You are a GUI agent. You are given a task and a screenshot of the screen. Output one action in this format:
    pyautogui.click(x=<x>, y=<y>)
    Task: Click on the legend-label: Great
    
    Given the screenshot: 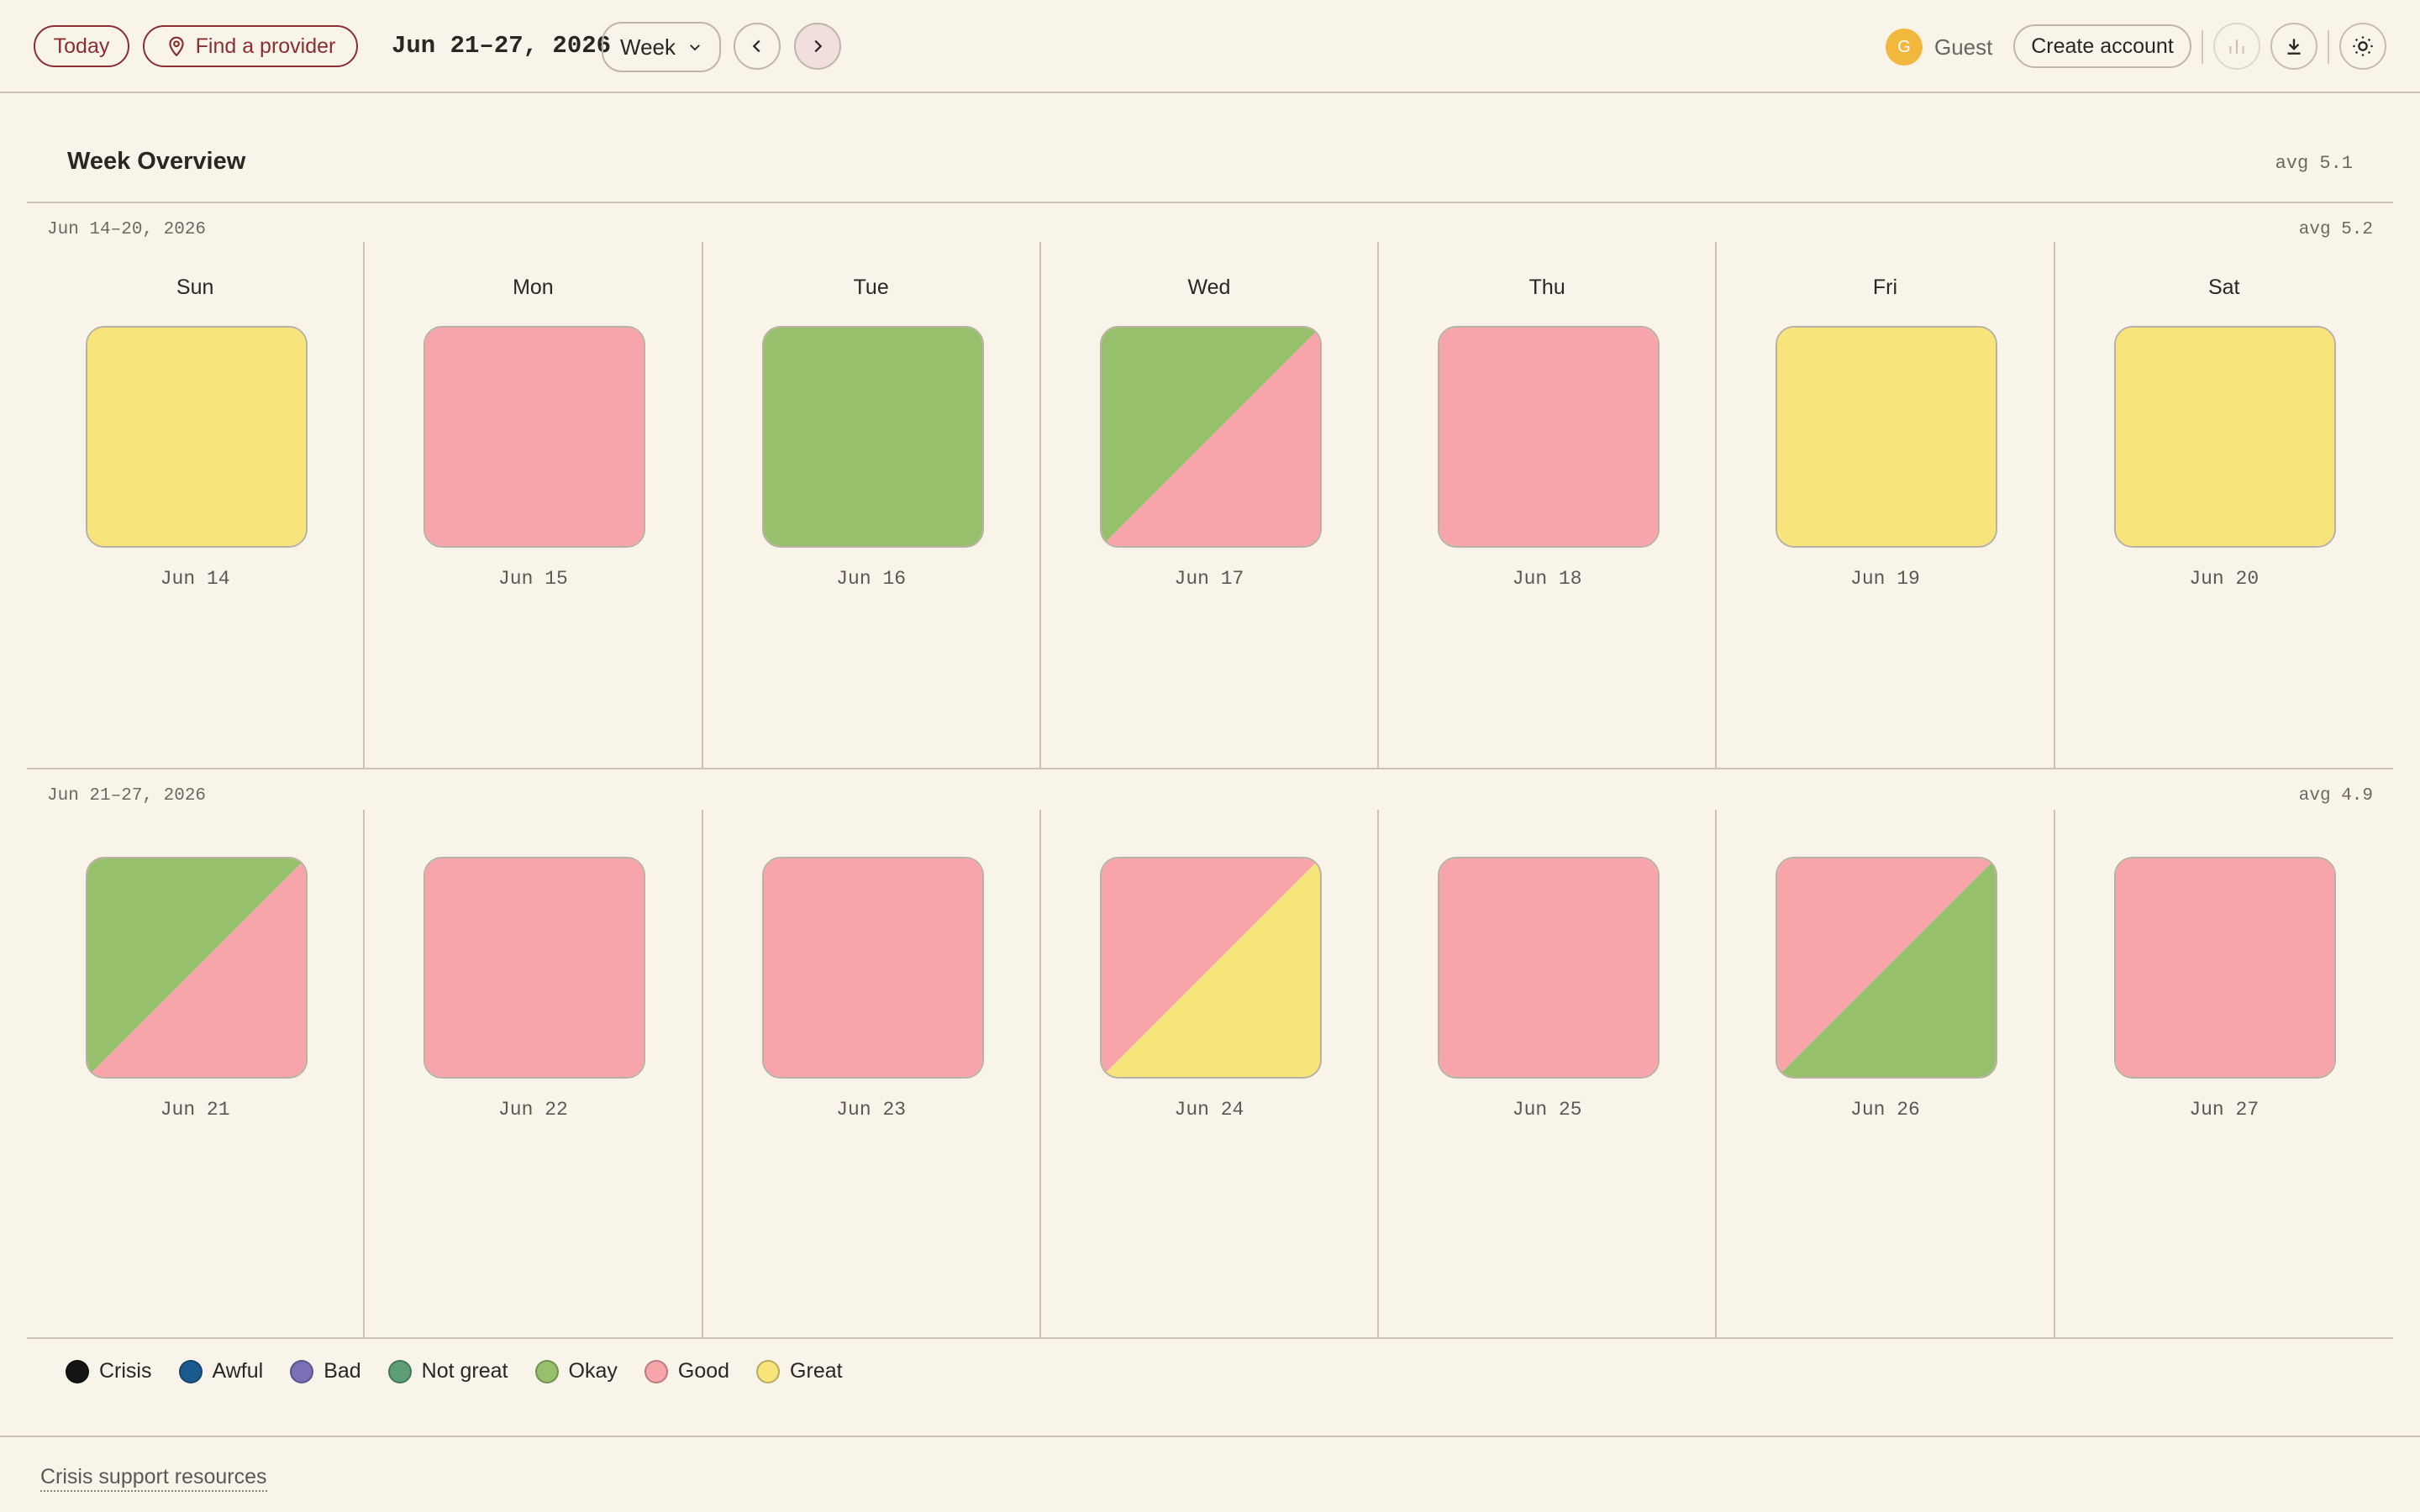 What is the action you would take?
    pyautogui.click(x=816, y=1371)
    